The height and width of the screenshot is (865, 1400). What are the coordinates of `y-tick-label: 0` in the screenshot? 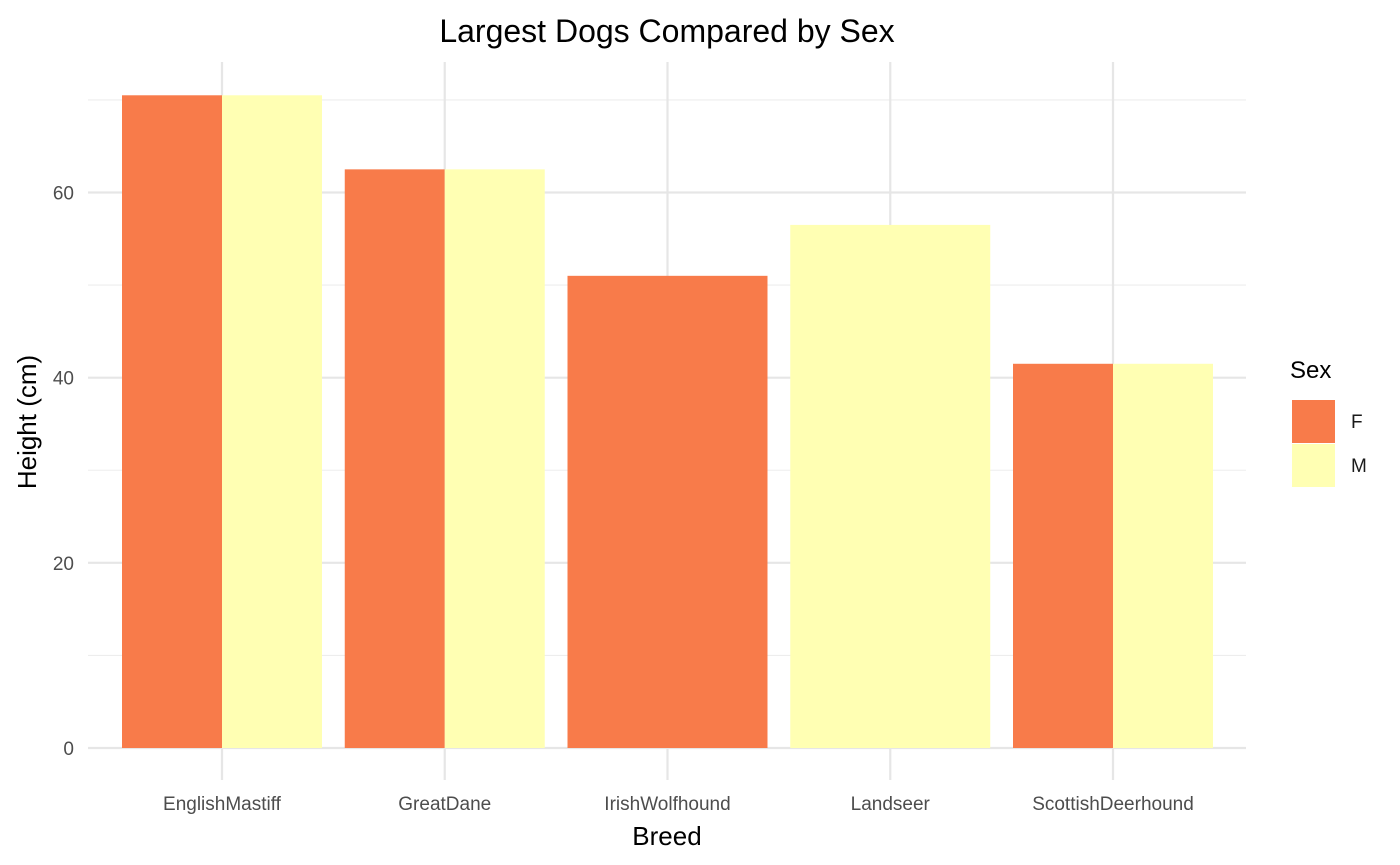 It's located at (68, 749).